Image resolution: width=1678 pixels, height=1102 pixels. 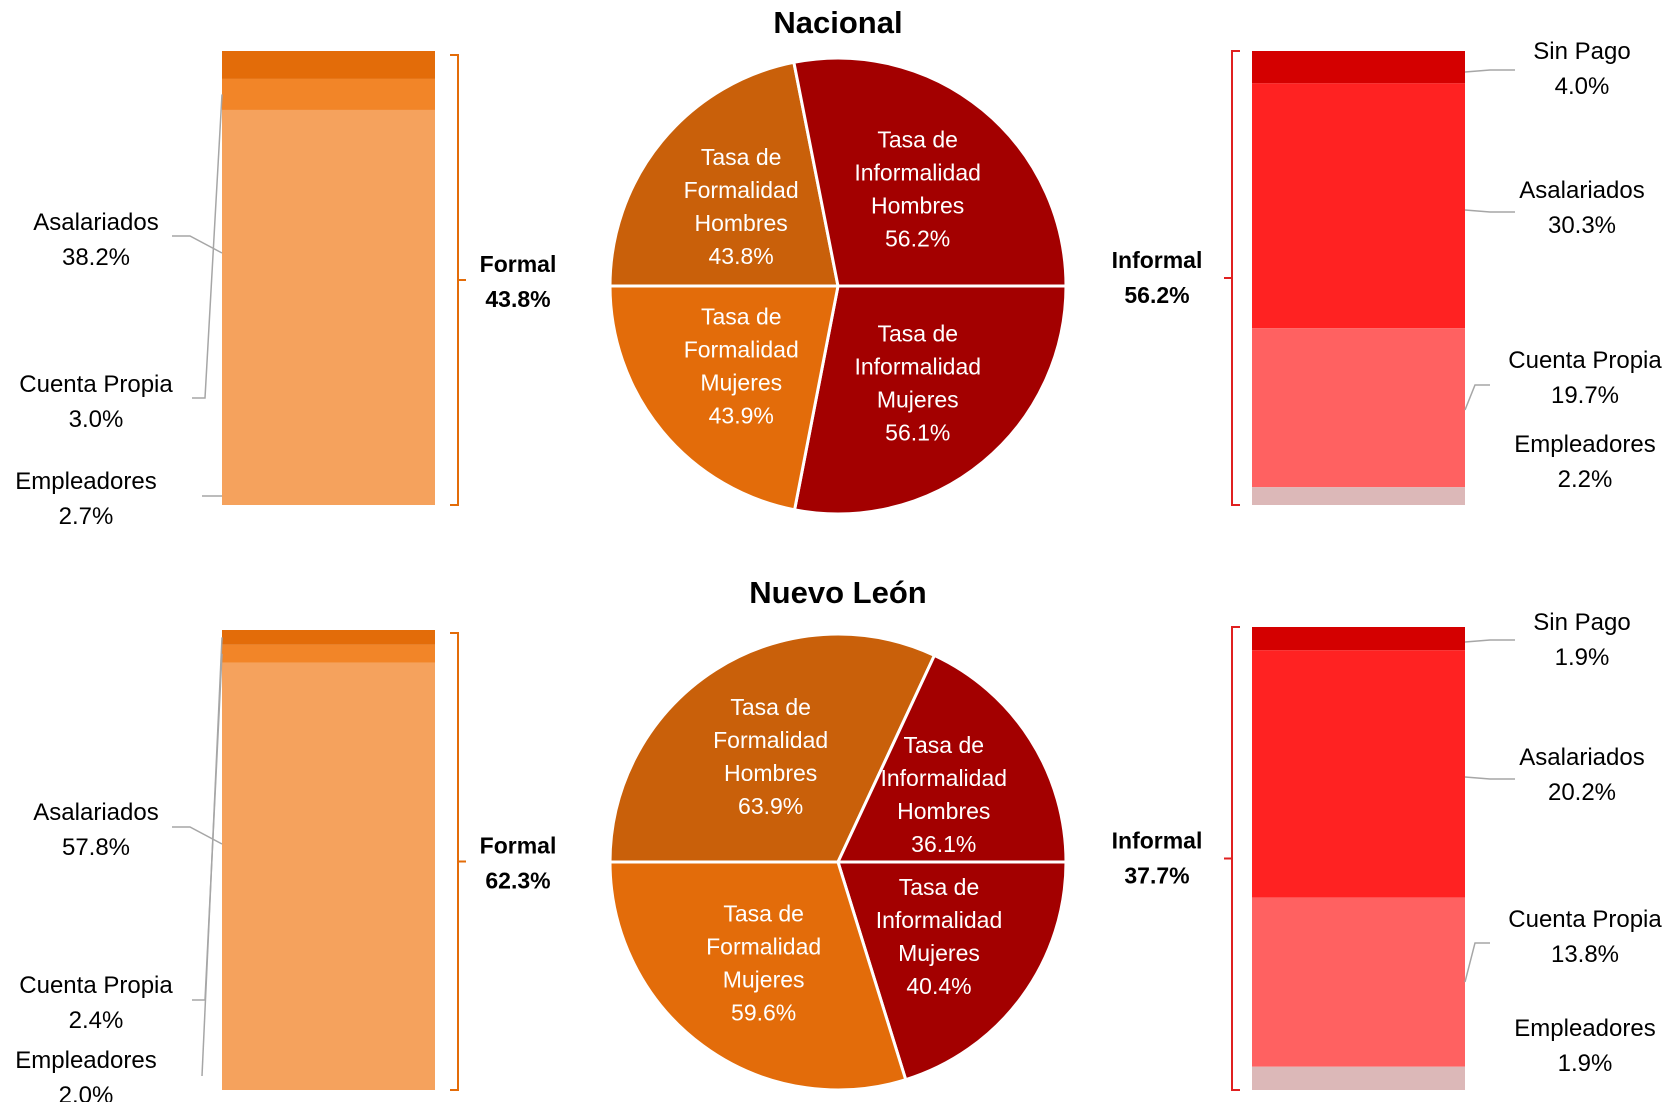 I want to click on informal-bracket-value: 56.2%, so click(x=1156, y=295).